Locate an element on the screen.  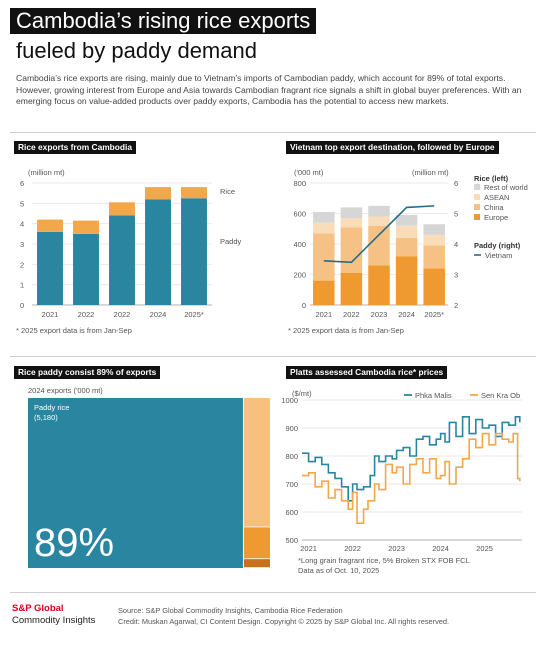
chart4-y-tick: 800 is located at coordinates (291, 456).